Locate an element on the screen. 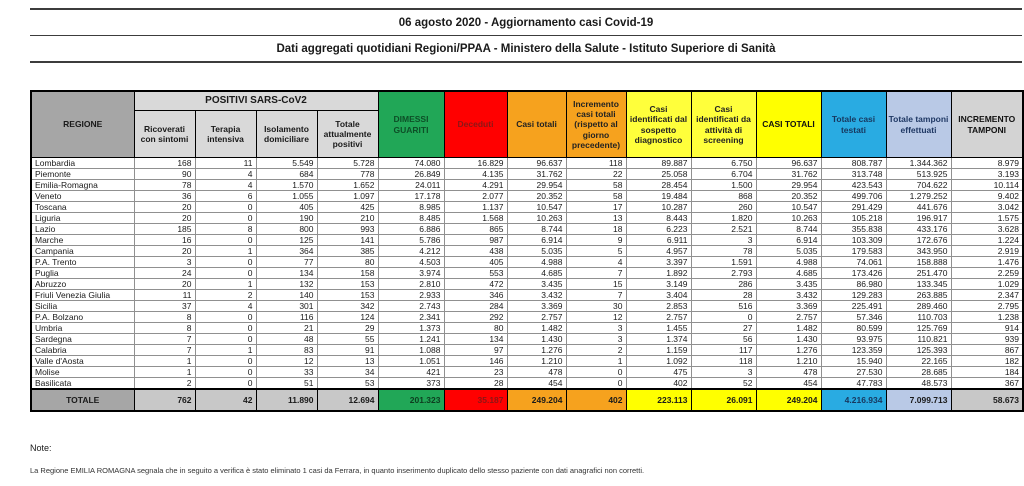 The width and height of the screenshot is (1024, 486). value-cell: 868 is located at coordinates (723, 196).